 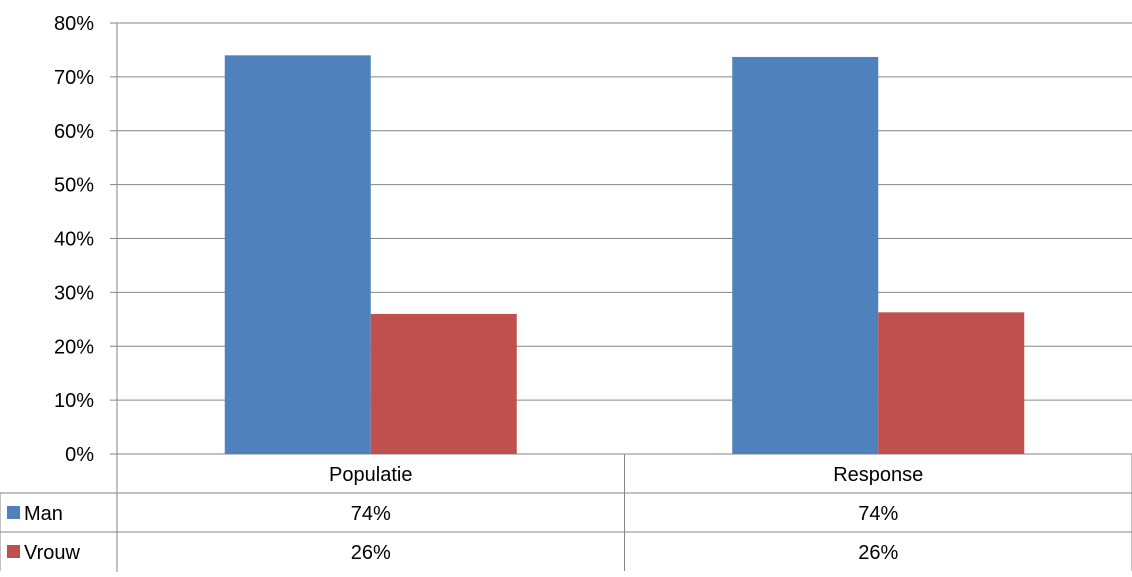 What do you see at coordinates (13, 551) in the screenshot?
I see `legend-swatch-vrouw` at bounding box center [13, 551].